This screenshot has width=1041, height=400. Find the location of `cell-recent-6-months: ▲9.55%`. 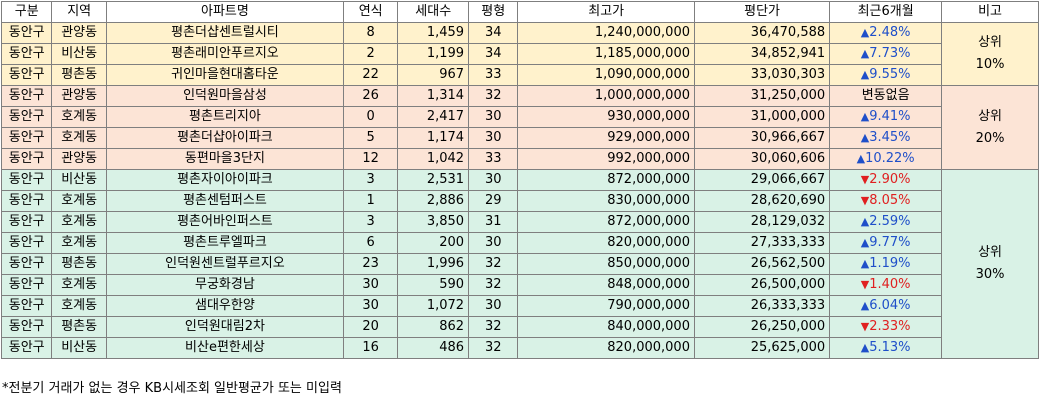

cell-recent-6-months: ▲9.55% is located at coordinates (886, 75).